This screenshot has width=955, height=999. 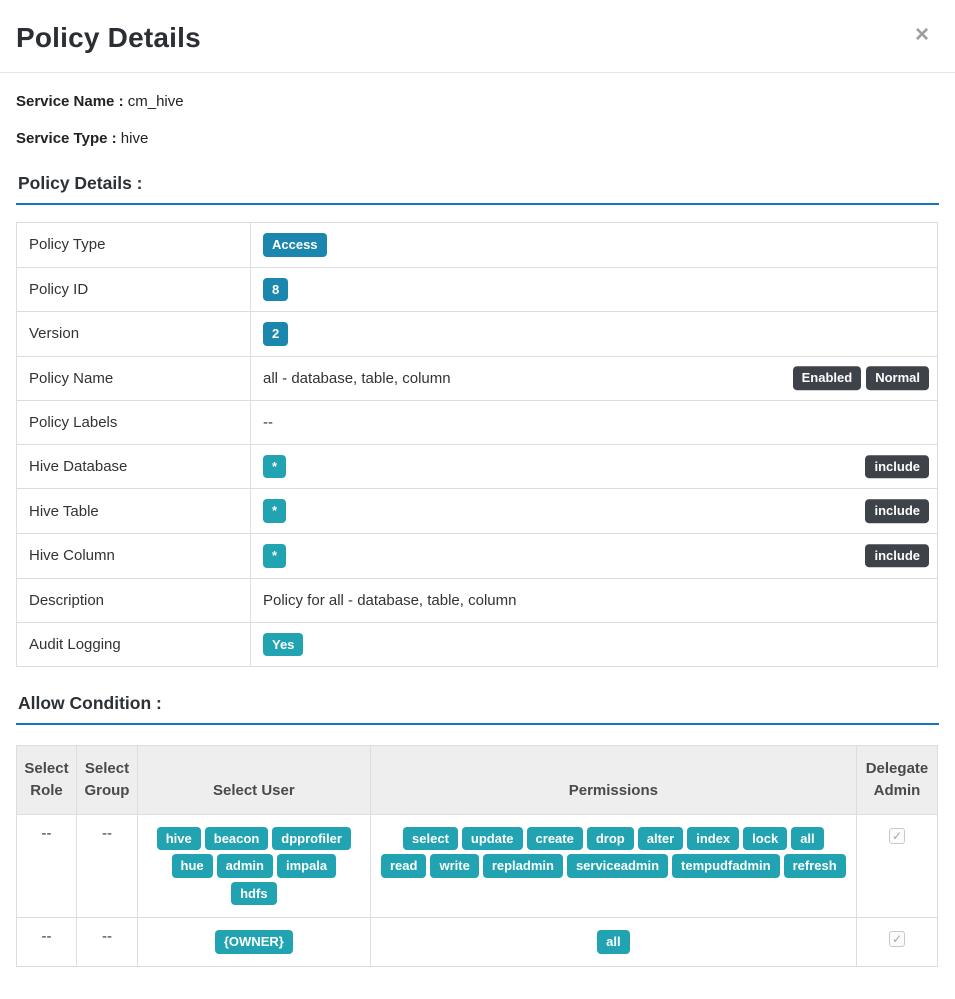 I want to click on user-tag: hue, so click(x=192, y=866).